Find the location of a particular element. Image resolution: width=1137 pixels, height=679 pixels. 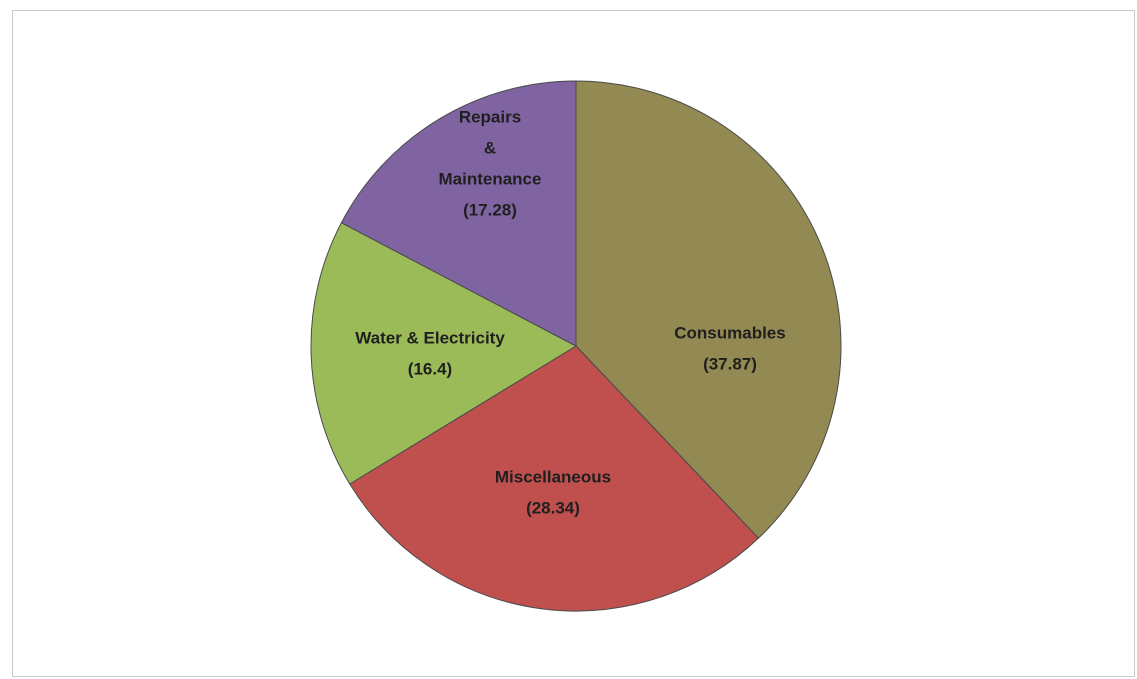

slice-name-label: Maintenance is located at coordinates (490, 179).